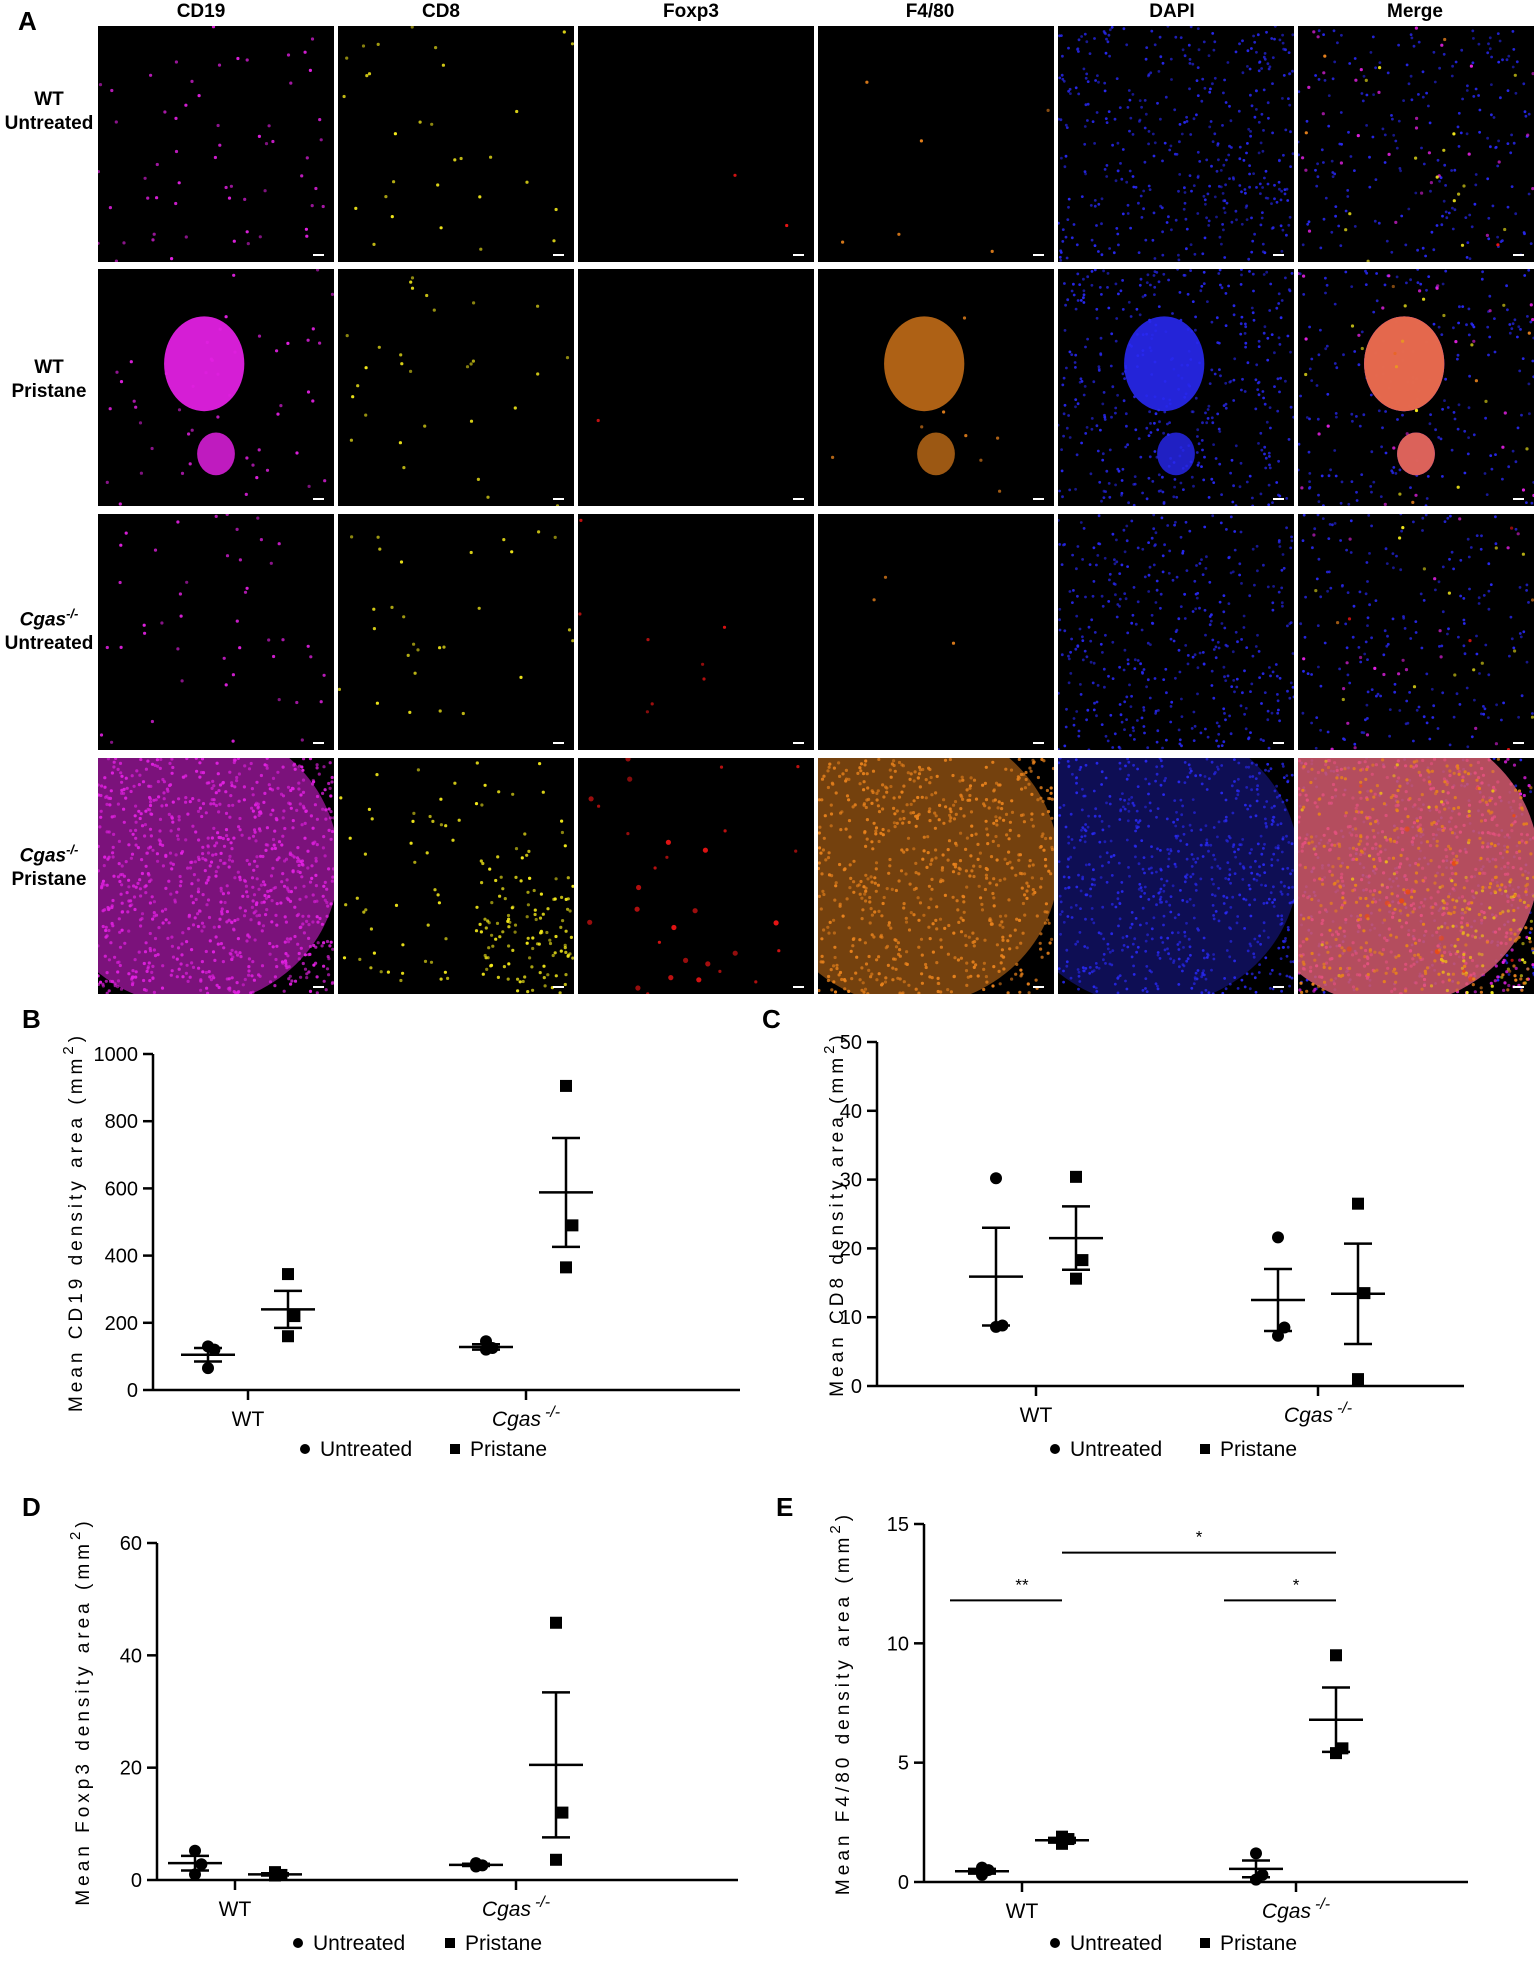 This screenshot has width=1537, height=1963. Describe the element at coordinates (936, 144) in the screenshot. I see `micrograph-f480-row1` at that location.